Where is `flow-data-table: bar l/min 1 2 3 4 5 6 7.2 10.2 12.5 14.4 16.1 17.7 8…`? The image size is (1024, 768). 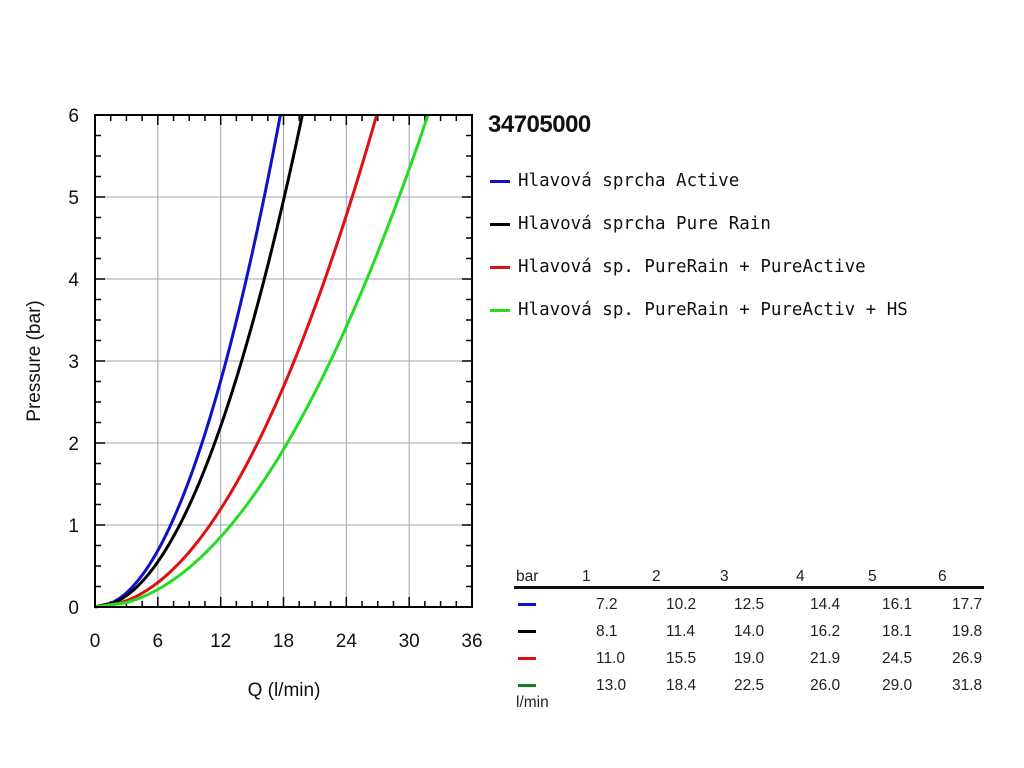
flow-data-table: bar l/min 1 2 3 4 5 6 7.2 10.2 12.5 14.4 16.1 17.7 8… is located at coordinates (749, 643).